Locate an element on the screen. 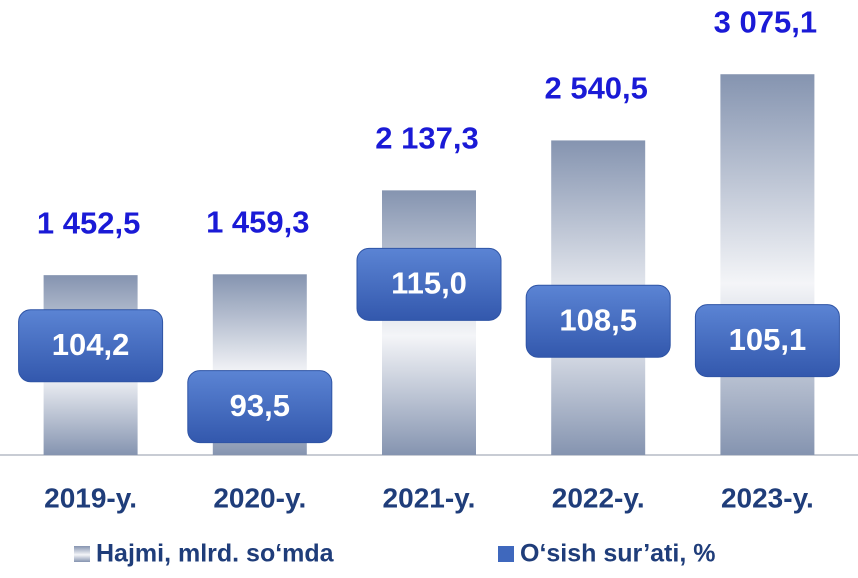 The height and width of the screenshot is (578, 858). x-tick-label: 2021-y. is located at coordinates (429, 497).